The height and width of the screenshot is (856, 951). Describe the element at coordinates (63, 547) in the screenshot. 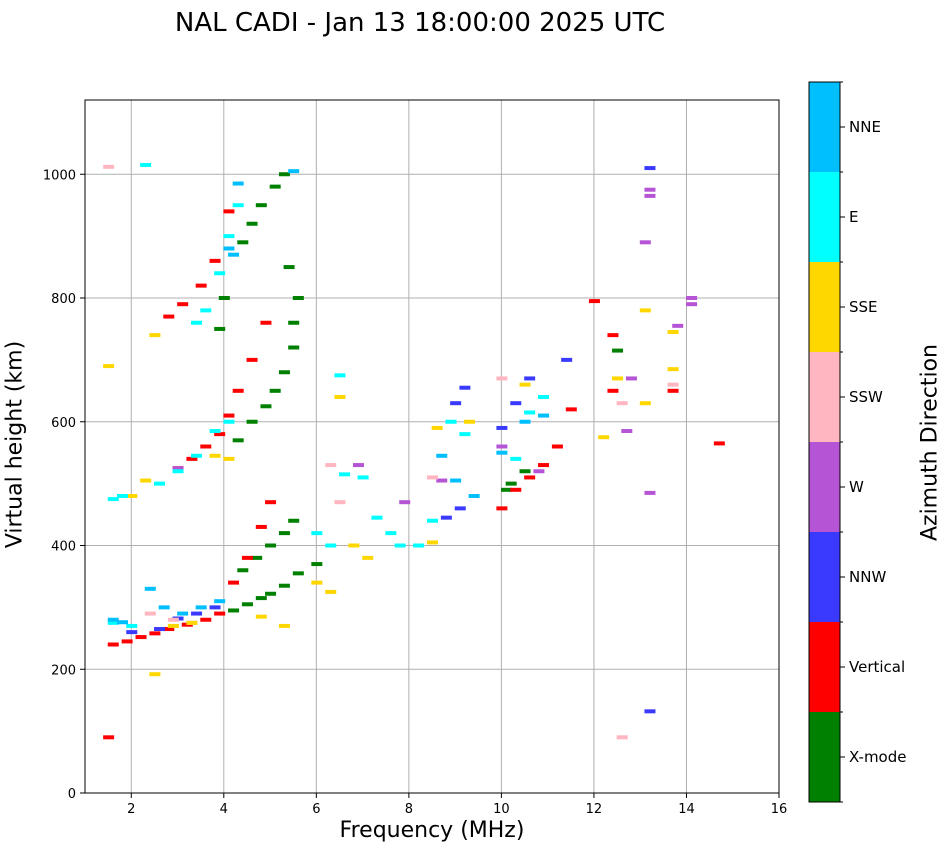

I see `y-tick-label: 400` at that location.